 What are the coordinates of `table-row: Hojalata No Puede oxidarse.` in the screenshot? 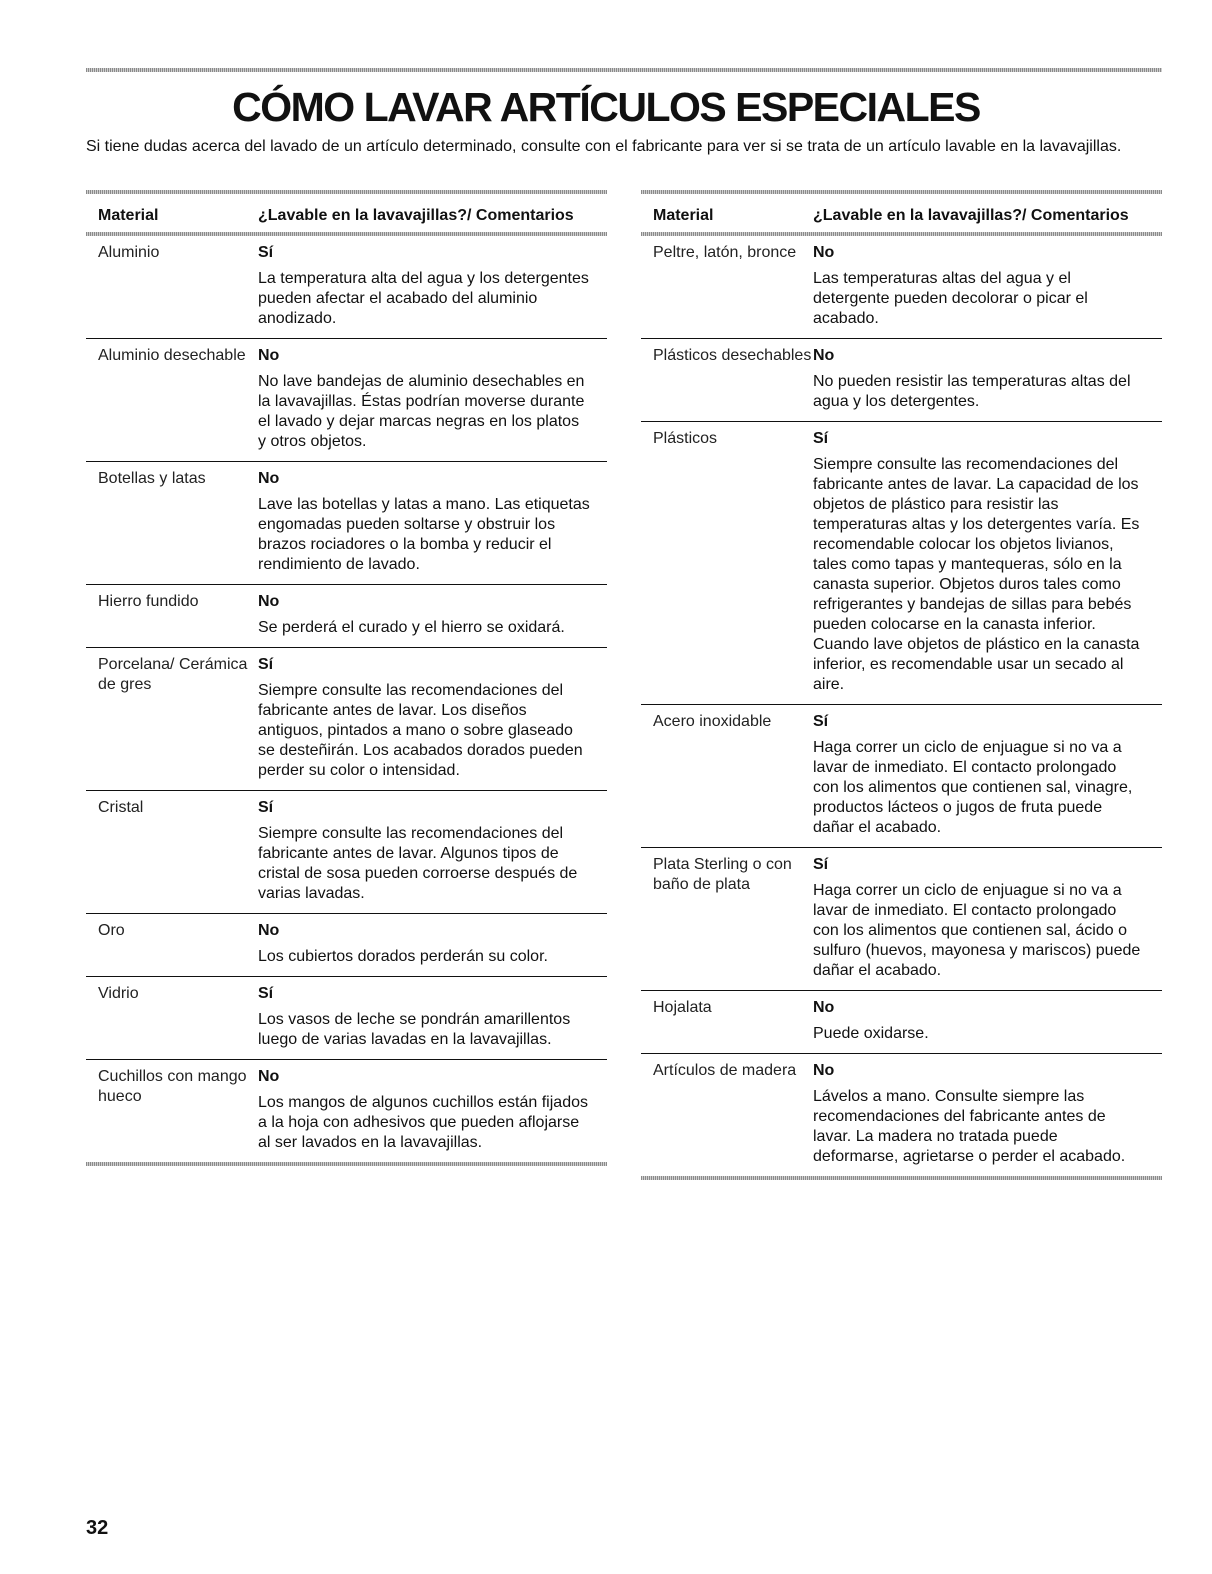 It's located at (901, 1022).